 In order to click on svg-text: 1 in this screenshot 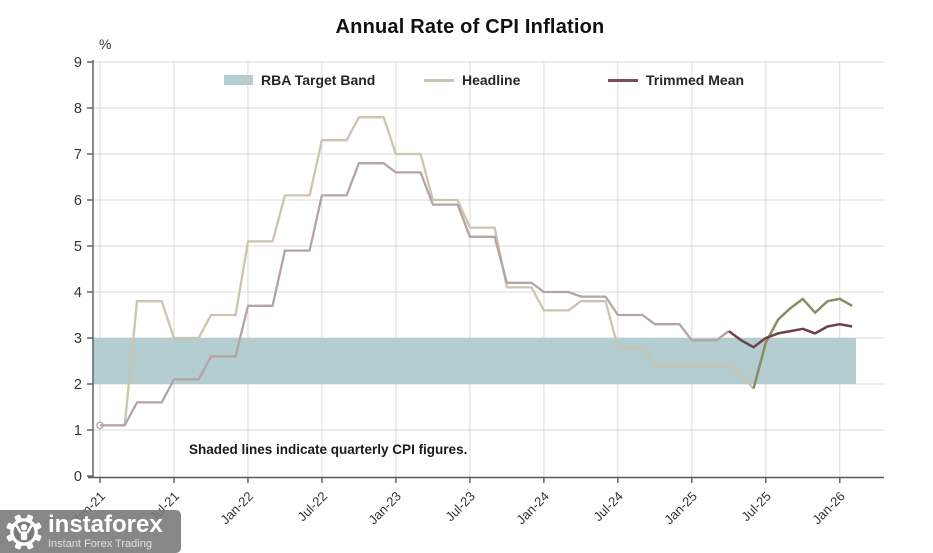, I will do `click(78, 431)`.